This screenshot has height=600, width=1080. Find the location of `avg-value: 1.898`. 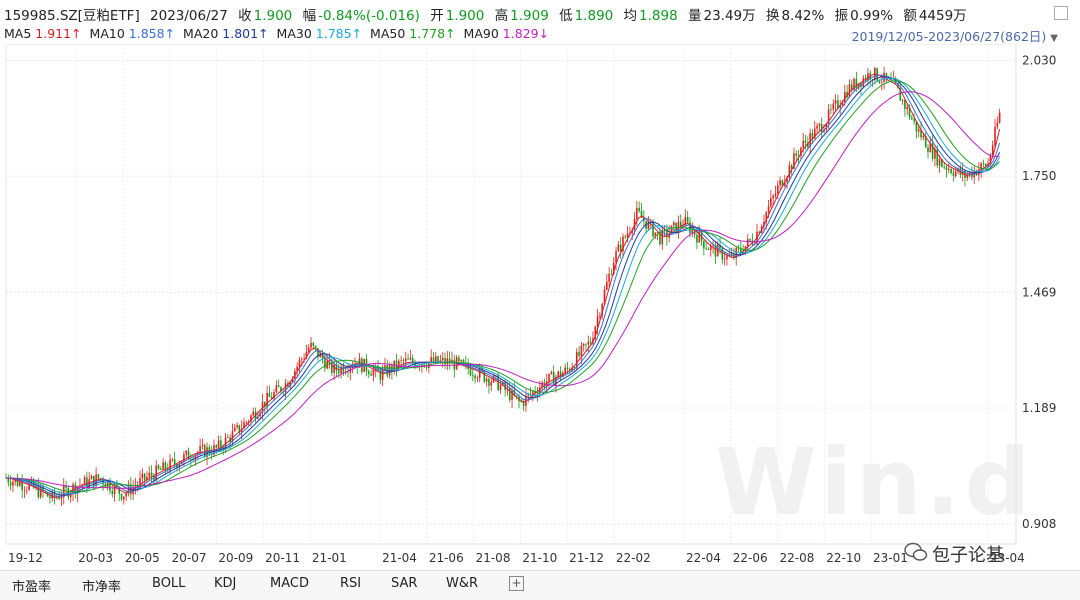

avg-value: 1.898 is located at coordinates (658, 16).